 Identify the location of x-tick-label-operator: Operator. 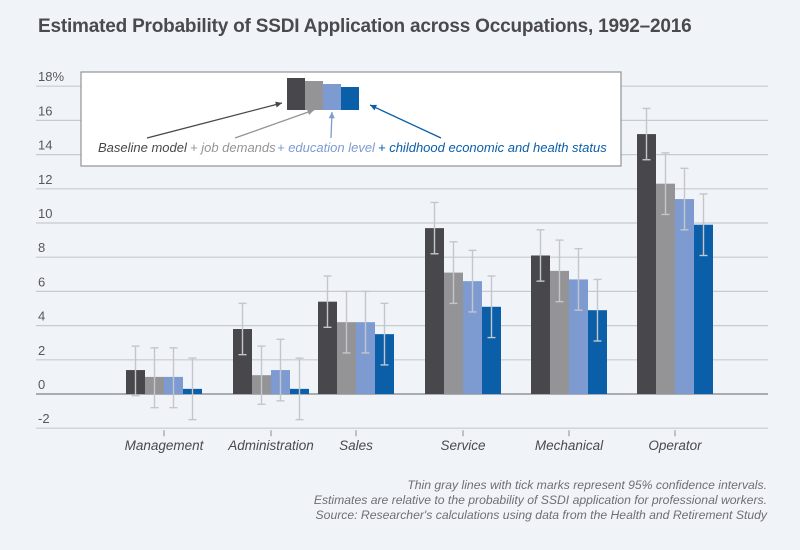
(675, 445).